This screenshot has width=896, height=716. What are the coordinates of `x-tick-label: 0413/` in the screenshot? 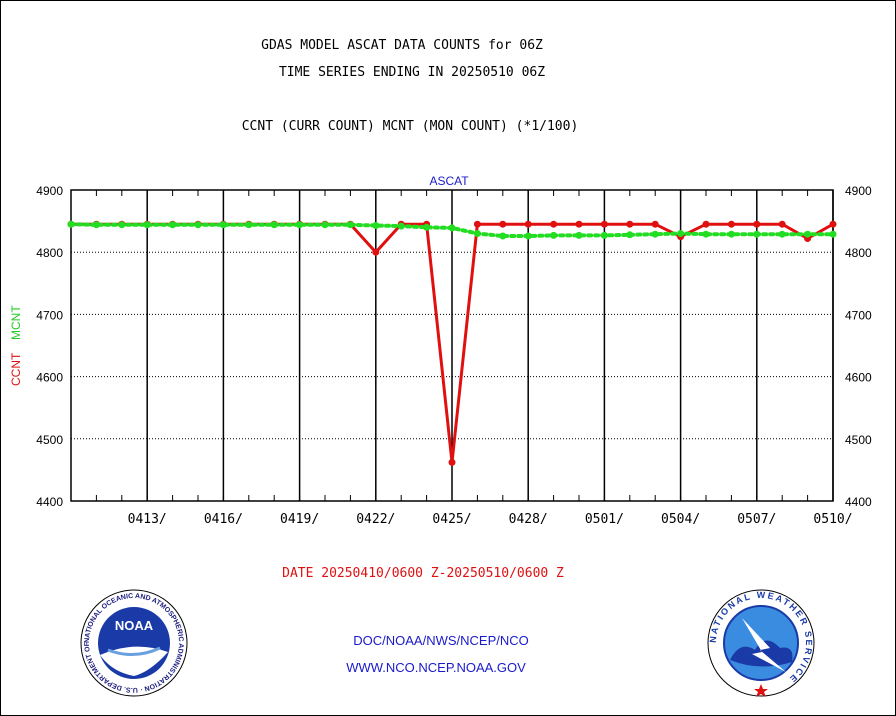 It's located at (147, 519).